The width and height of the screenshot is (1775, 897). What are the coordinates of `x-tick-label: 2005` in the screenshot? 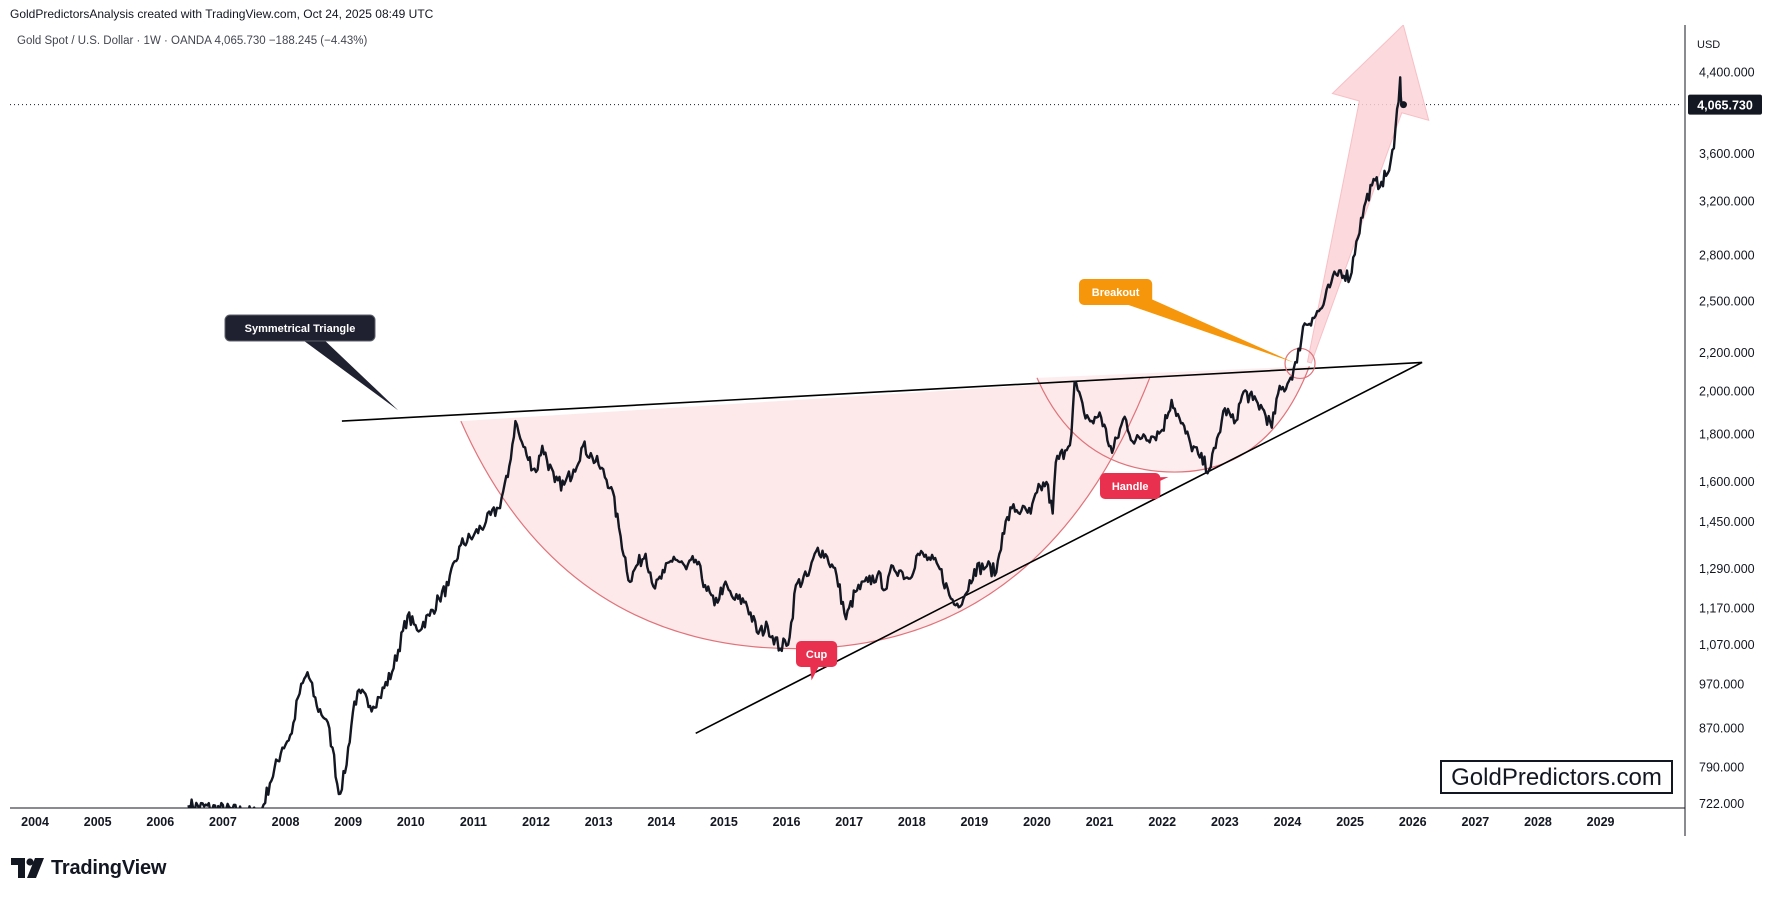 It's located at (98, 822).